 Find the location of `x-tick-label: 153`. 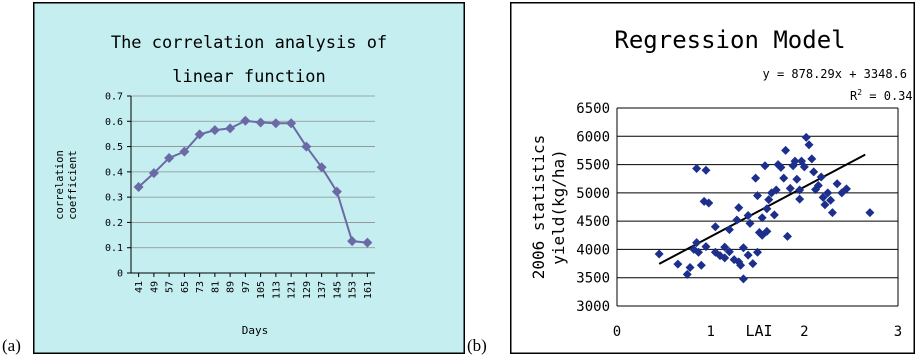

x-tick-label: 153 is located at coordinates (353, 290).